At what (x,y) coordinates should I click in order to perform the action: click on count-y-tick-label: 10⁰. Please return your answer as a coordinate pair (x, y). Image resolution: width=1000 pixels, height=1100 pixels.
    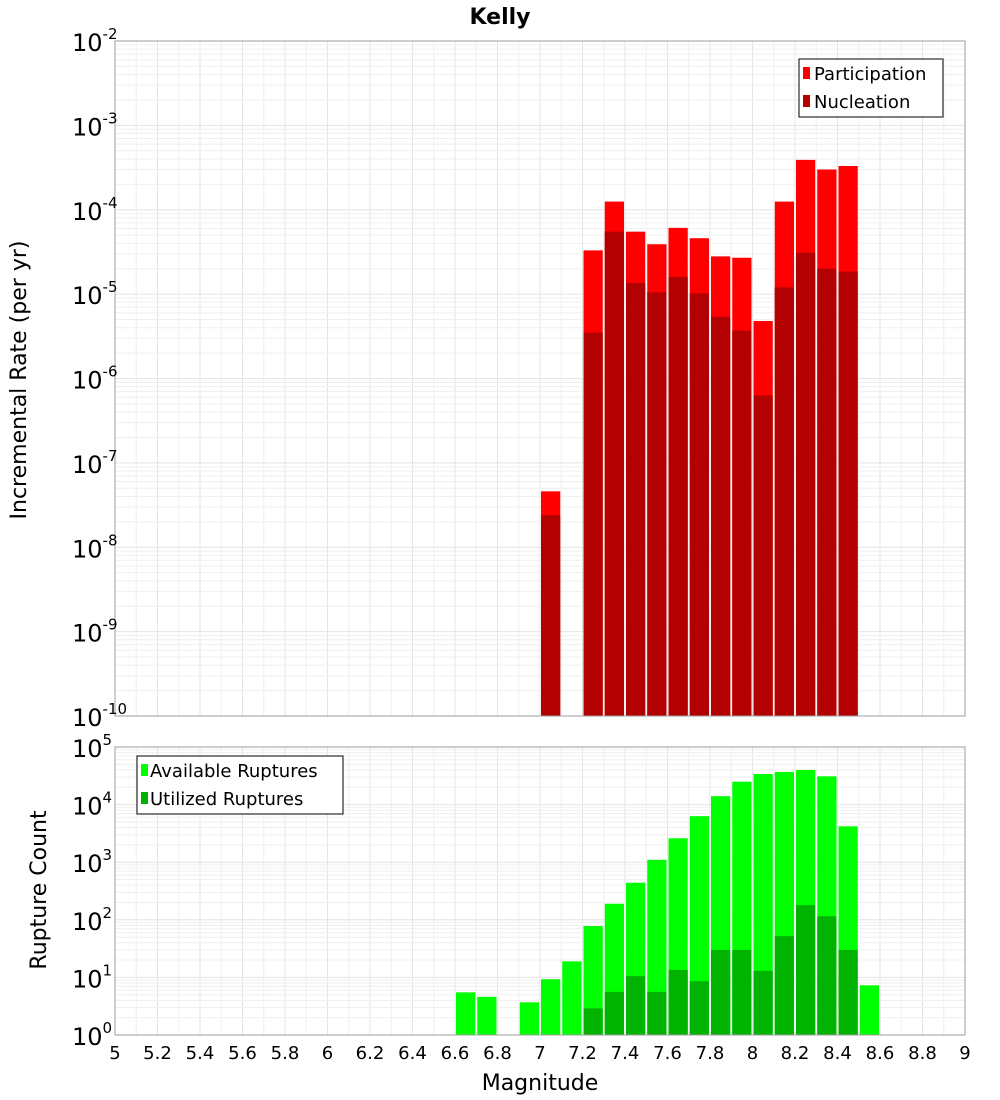
    Looking at the image, I should click on (92, 1035).